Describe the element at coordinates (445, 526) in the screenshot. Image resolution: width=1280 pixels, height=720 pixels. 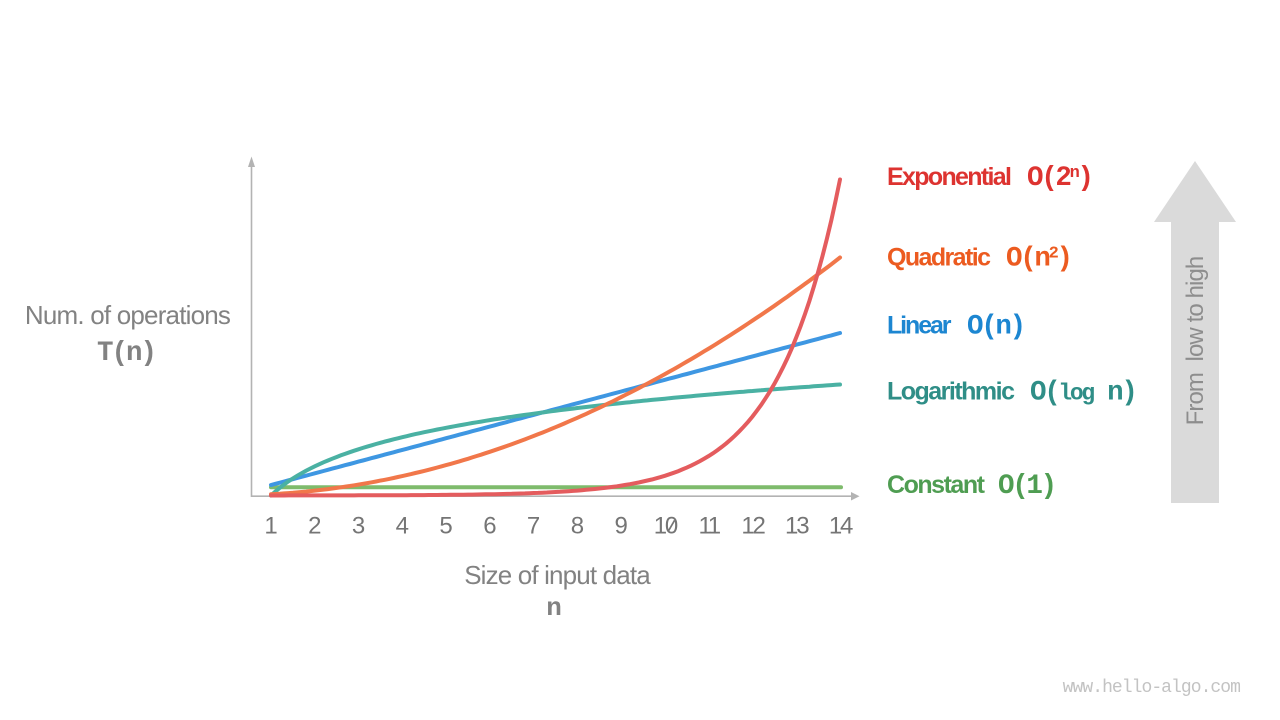
I see `svg-text: 5` at that location.